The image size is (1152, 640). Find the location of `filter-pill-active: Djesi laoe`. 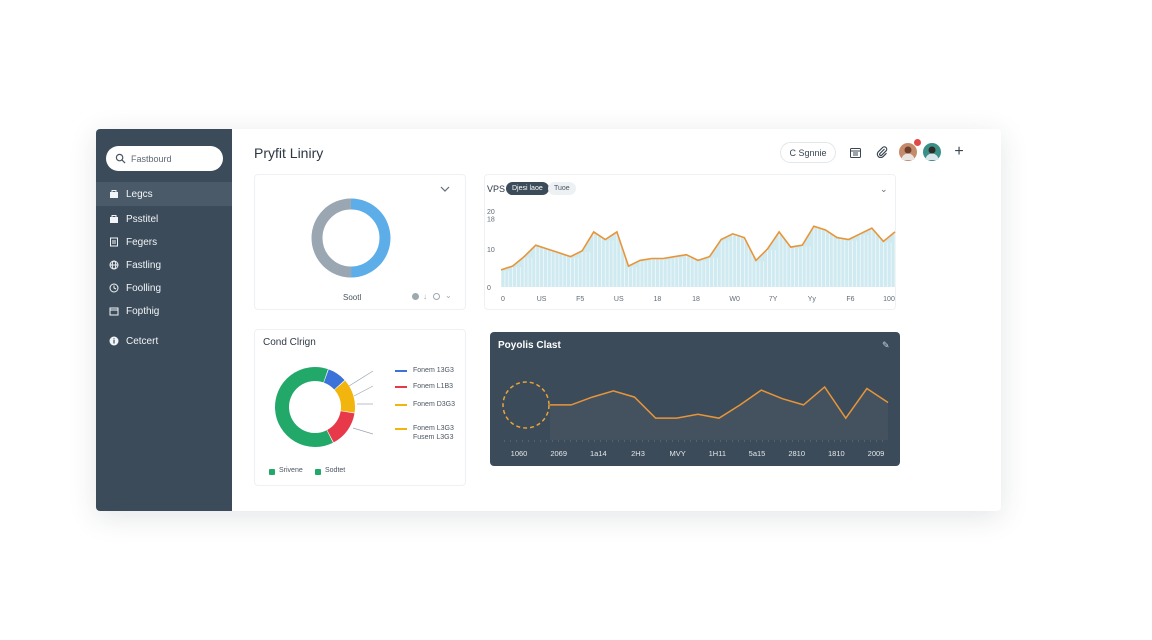

filter-pill-active: Djesi laoe is located at coordinates (527, 188).